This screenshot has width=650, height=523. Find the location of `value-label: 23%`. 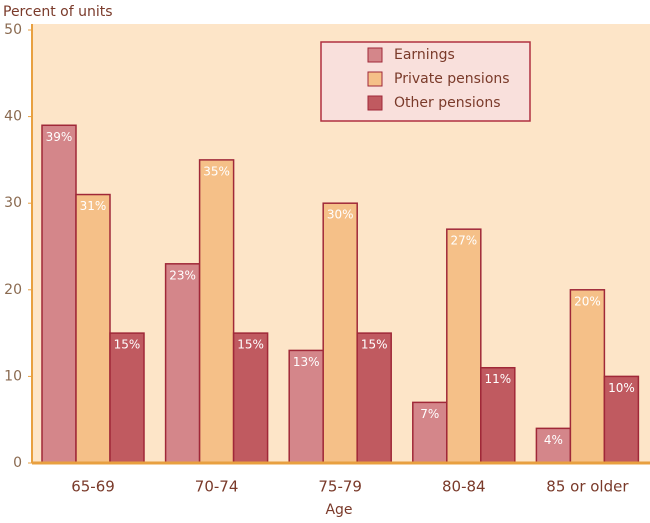

value-label: 23% is located at coordinates (182, 275).